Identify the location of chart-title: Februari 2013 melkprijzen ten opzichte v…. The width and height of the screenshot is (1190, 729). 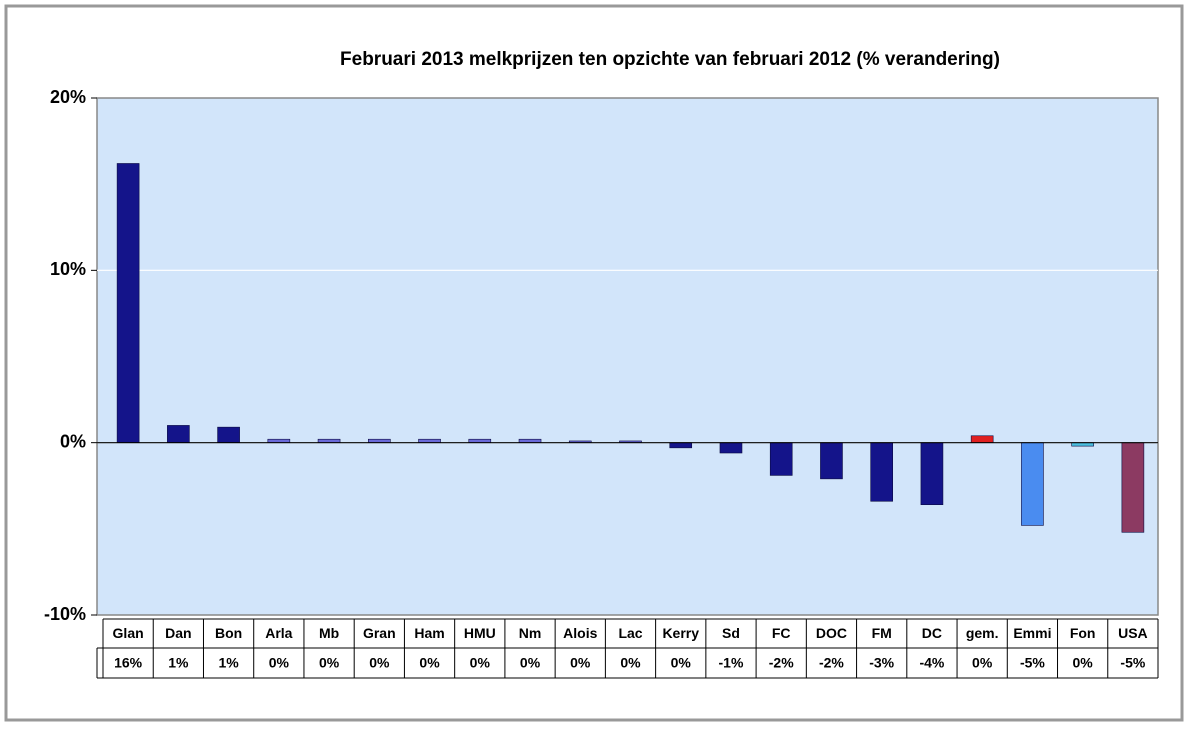
(670, 59).